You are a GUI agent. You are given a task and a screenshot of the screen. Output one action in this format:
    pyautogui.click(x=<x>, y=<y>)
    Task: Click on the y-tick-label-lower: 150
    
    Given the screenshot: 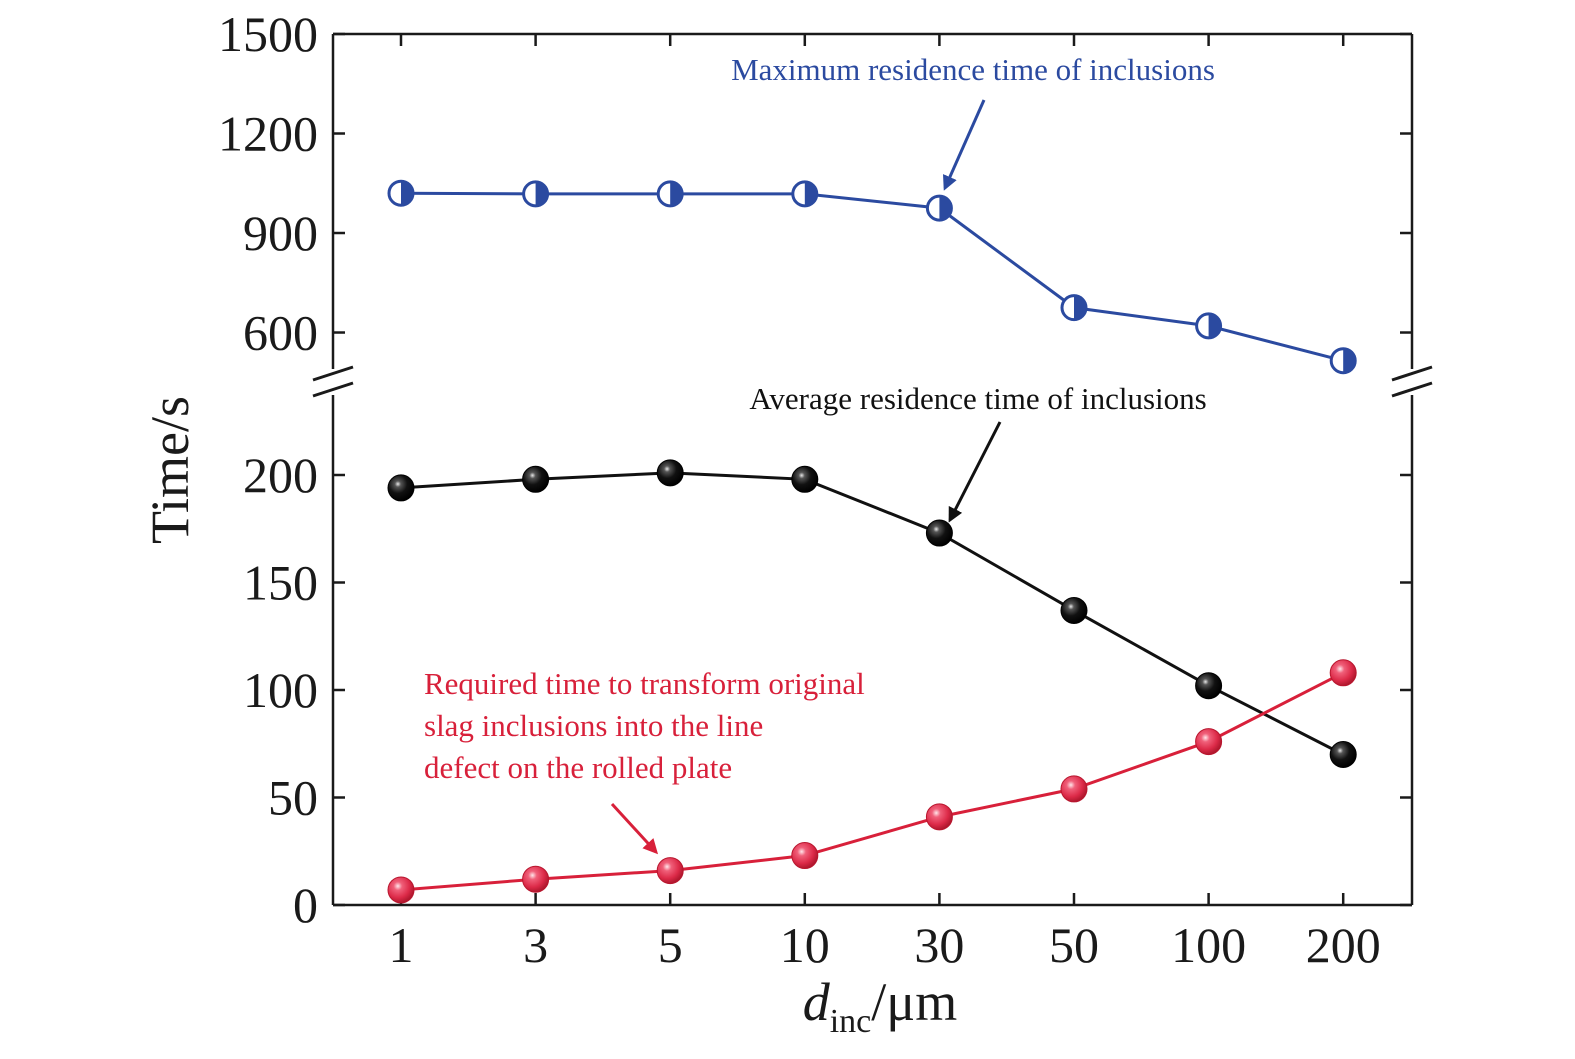 What is the action you would take?
    pyautogui.click(x=280, y=583)
    